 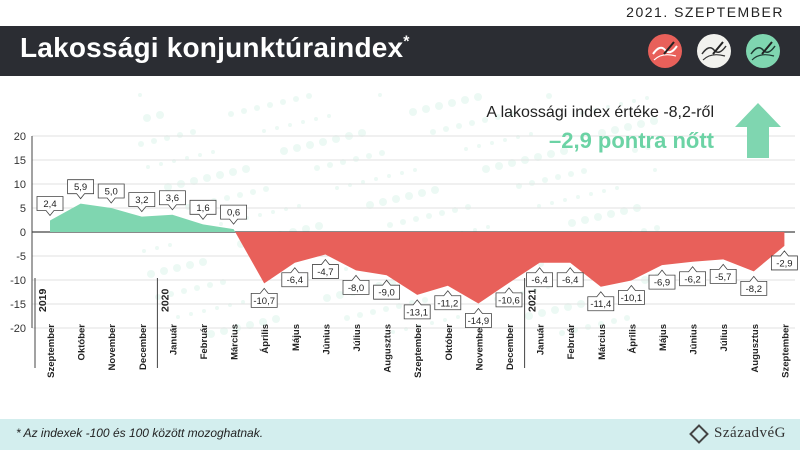 I want to click on data-label: -8,0, so click(x=356, y=284).